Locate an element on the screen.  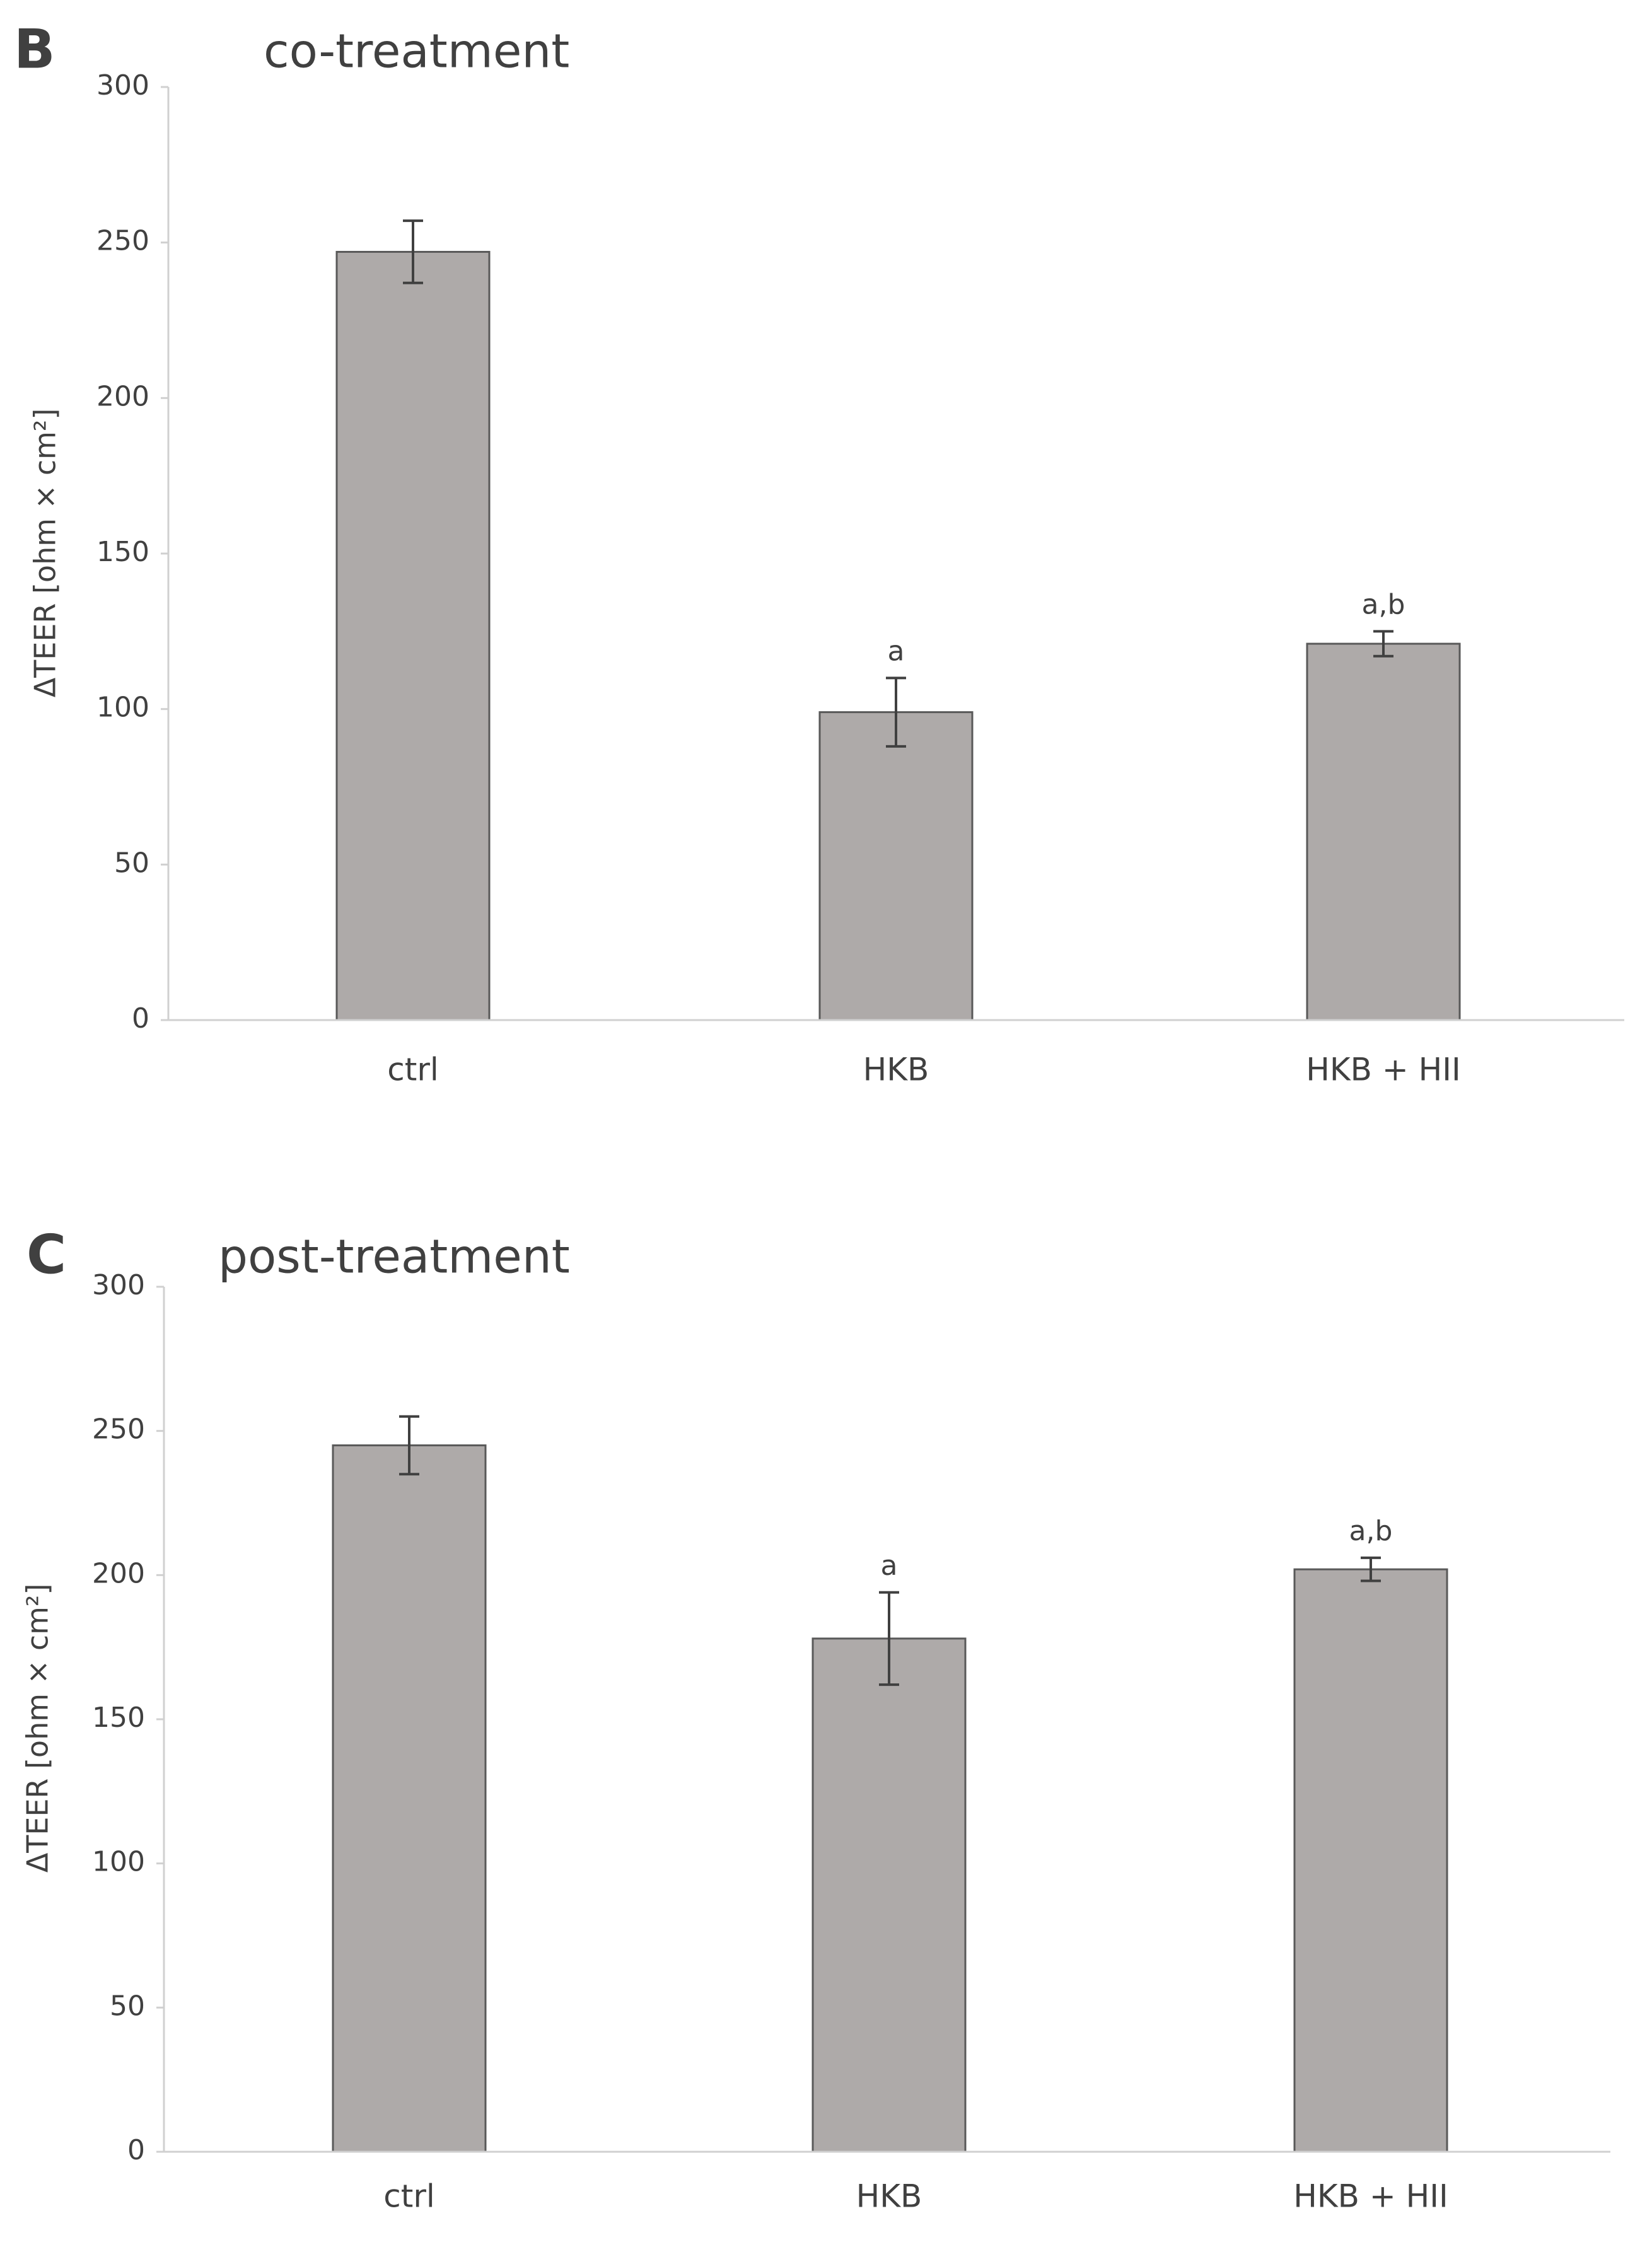
chart-title: co-treatment is located at coordinates (416, 52).